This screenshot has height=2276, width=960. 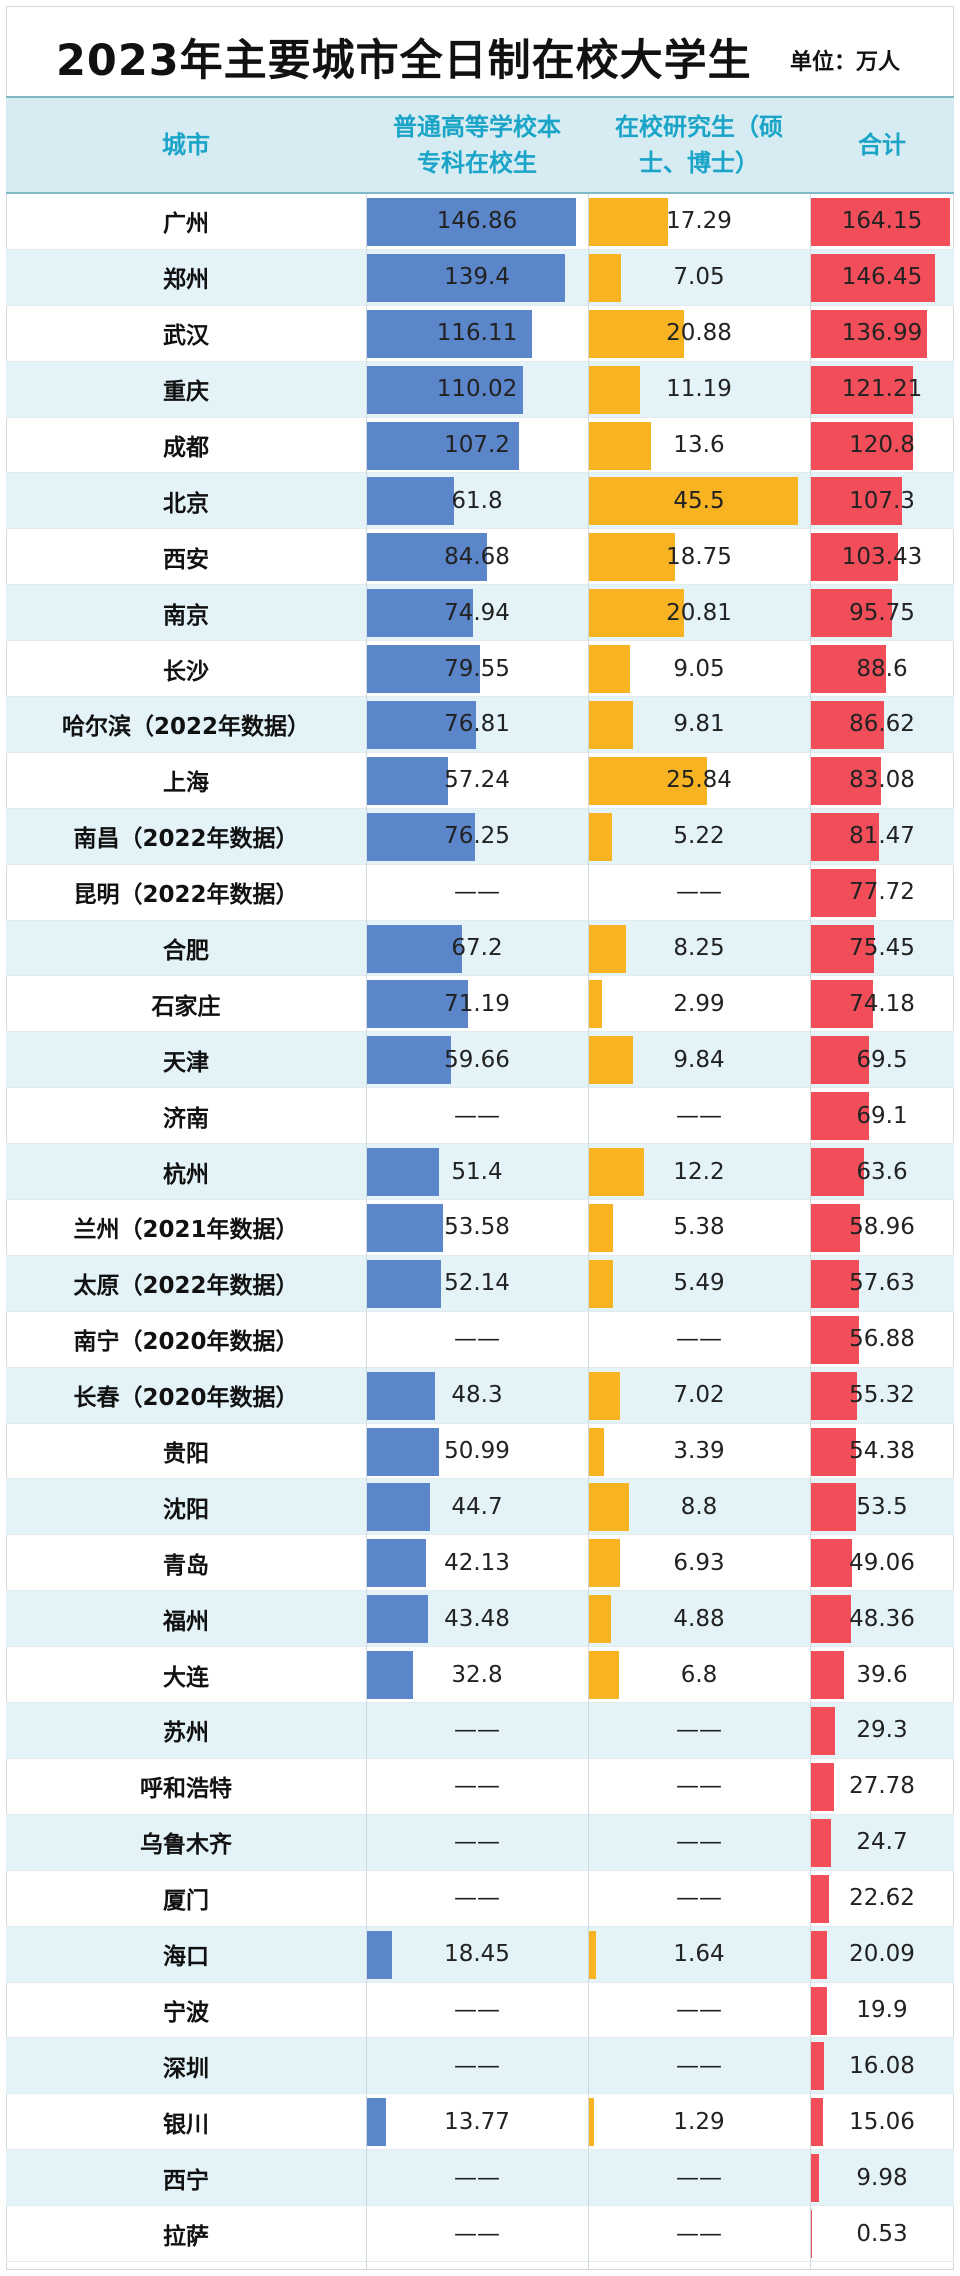 I want to click on postgrad-value: 5.38, so click(x=699, y=1227).